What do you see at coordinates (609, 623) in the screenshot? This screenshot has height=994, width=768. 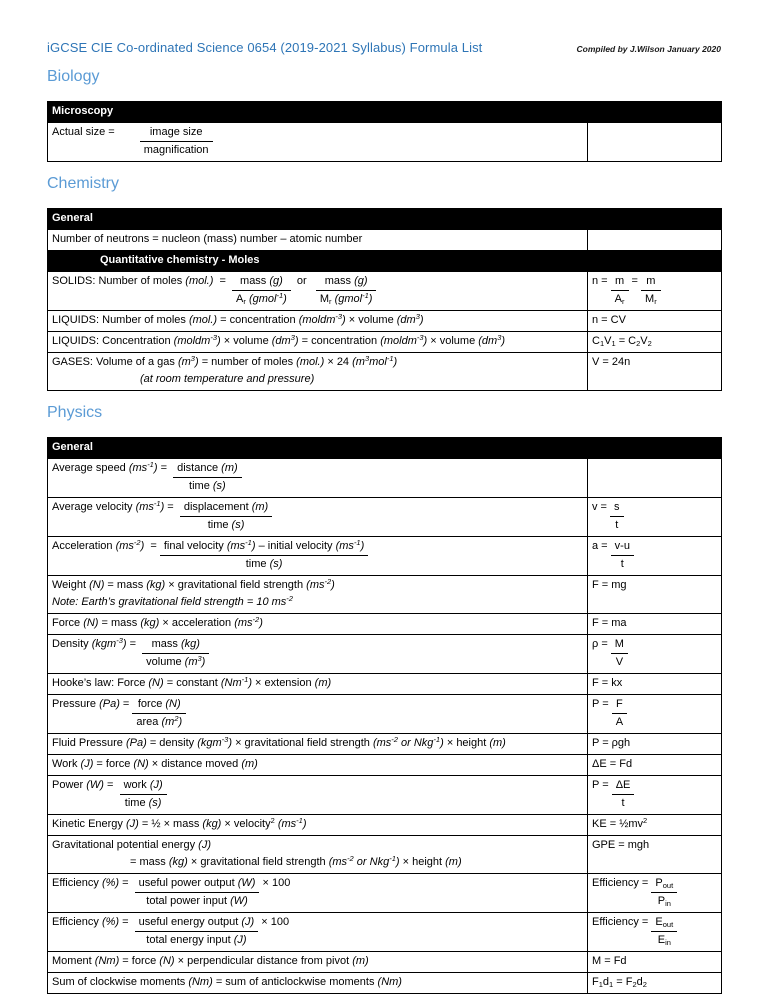 I see `formula-line: F = ma` at bounding box center [609, 623].